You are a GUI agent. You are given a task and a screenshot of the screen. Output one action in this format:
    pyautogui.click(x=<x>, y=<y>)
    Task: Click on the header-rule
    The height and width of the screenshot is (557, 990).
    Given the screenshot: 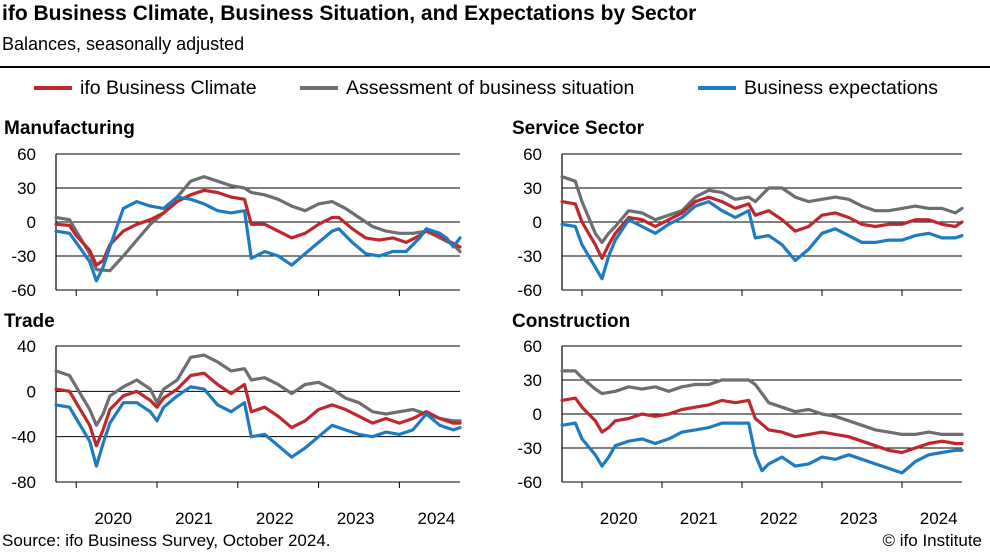 What is the action you would take?
    pyautogui.click(x=495, y=67)
    